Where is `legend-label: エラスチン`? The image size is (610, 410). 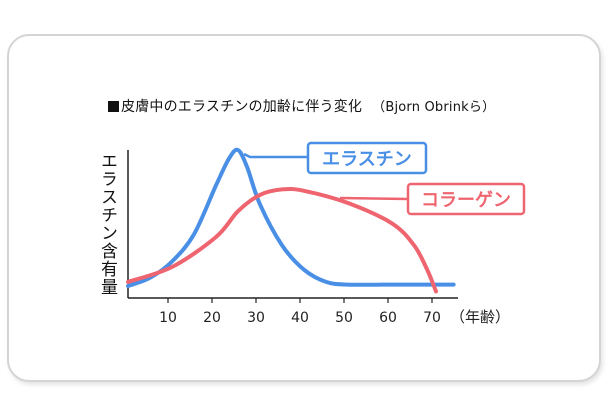
legend-label: エラスチン is located at coordinates (367, 159).